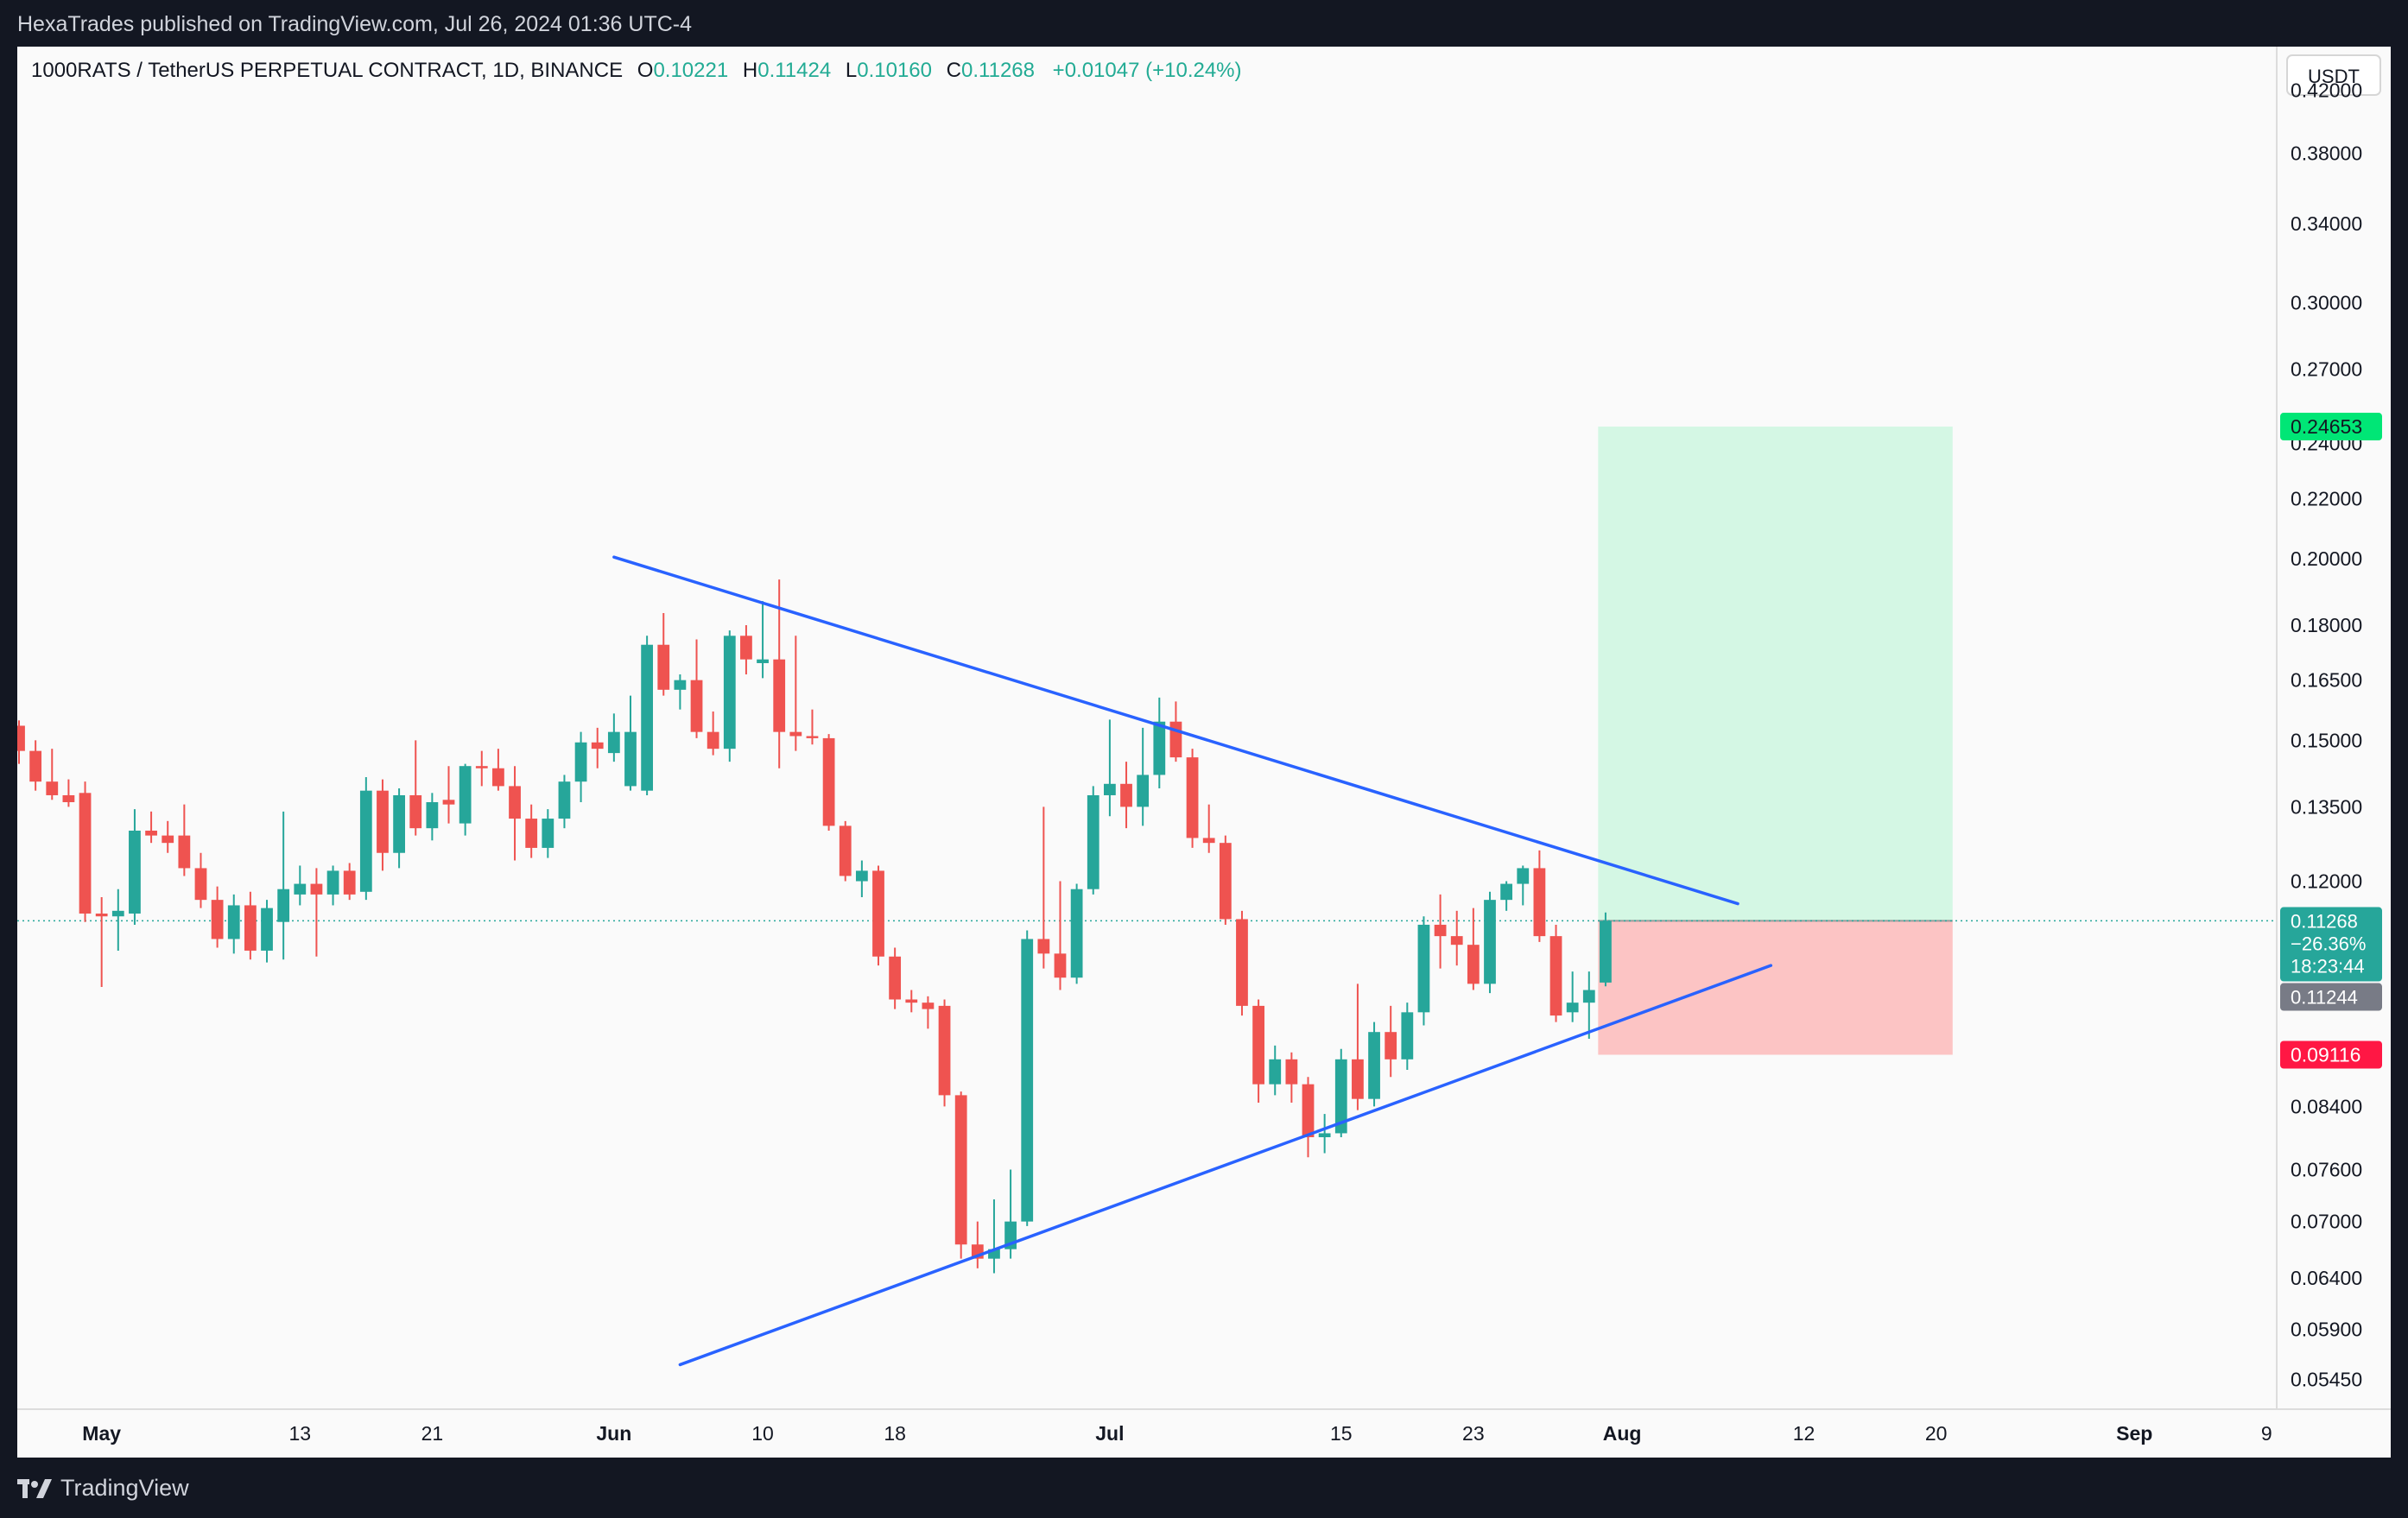 Image resolution: width=2408 pixels, height=1518 pixels. I want to click on price-tick-label: 0.07600, so click(2326, 1170).